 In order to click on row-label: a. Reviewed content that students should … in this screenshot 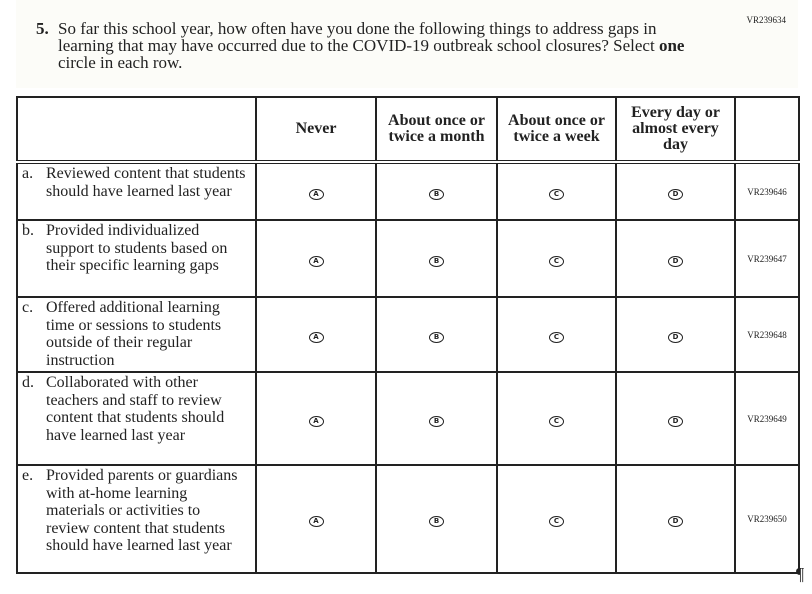, I will do `click(136, 191)`.